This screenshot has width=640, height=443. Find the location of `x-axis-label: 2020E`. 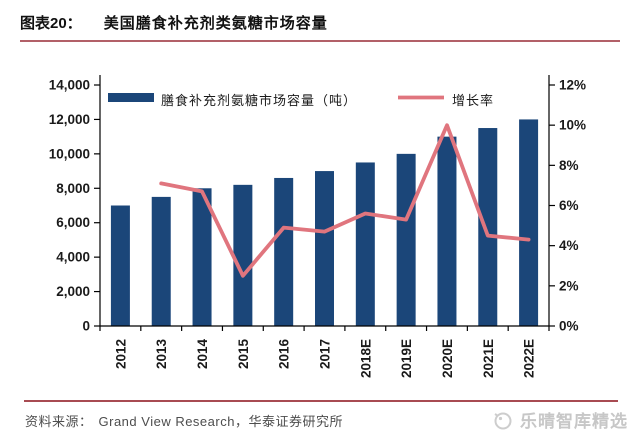

x-axis-label: 2020E is located at coordinates (447, 358).